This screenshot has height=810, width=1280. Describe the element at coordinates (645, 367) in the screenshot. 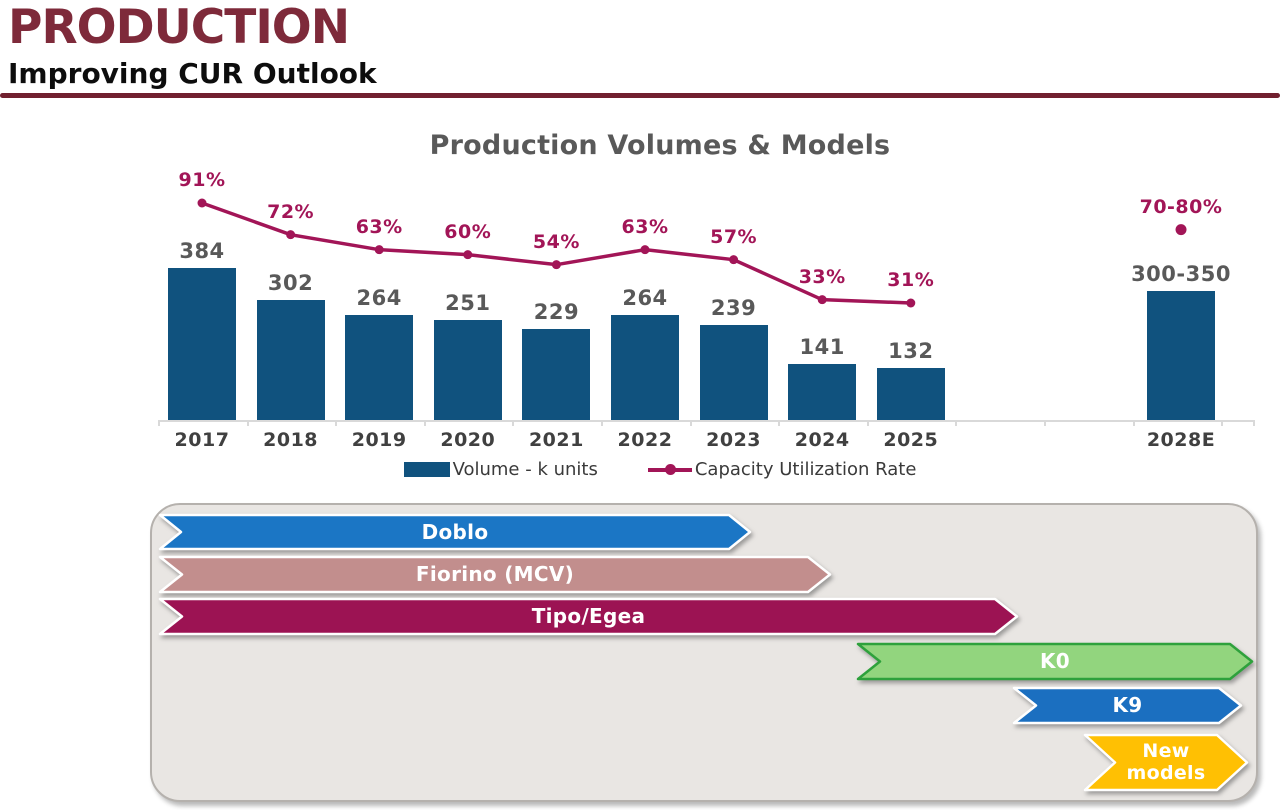

I see `bar-2022` at that location.